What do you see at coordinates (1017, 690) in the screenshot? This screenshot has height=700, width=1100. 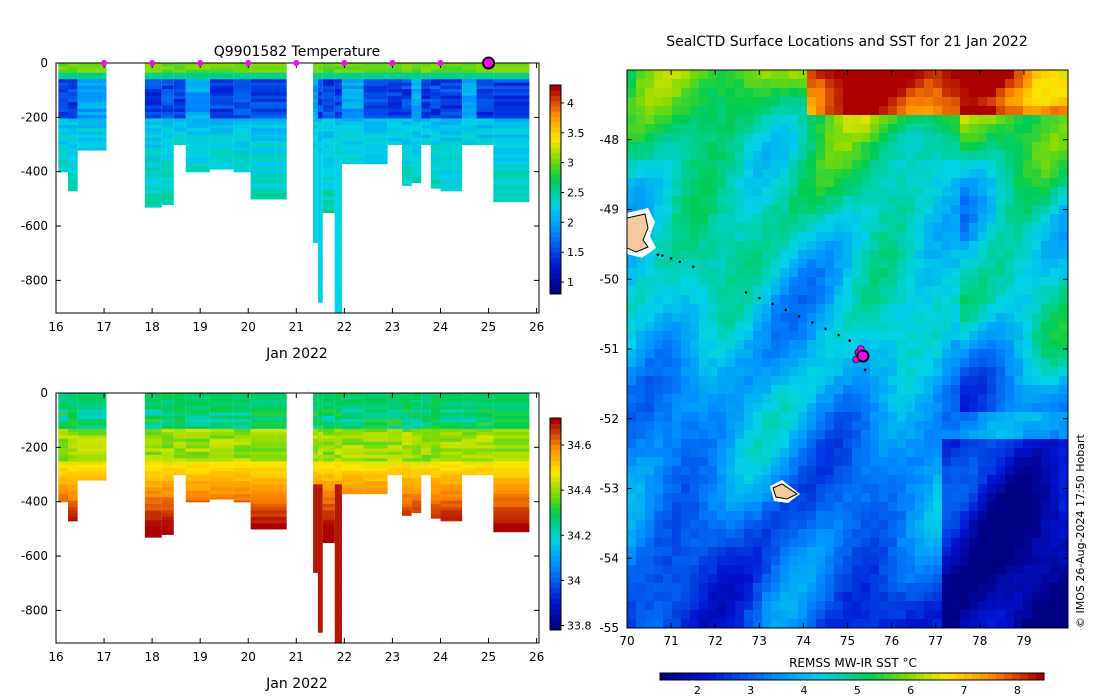 I see `colorbar-tick-label: 8` at bounding box center [1017, 690].